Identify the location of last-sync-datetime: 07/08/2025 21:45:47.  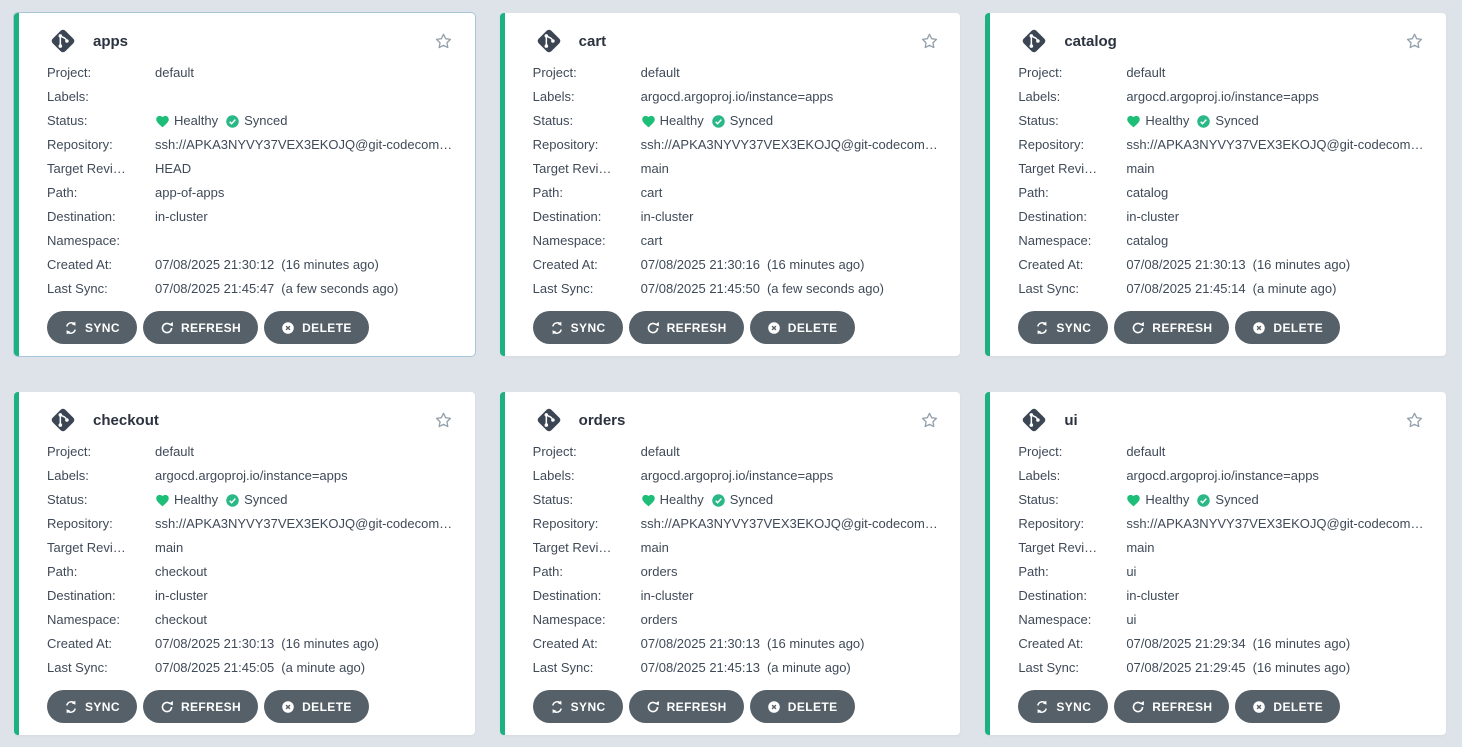
(215, 288).